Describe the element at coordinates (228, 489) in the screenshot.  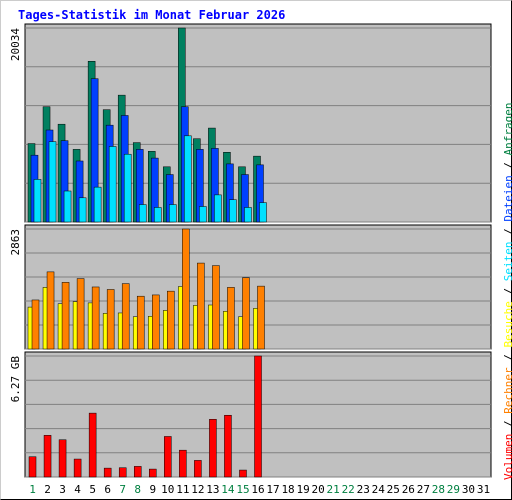
I see `x-tick-label-day-14: 14` at that location.